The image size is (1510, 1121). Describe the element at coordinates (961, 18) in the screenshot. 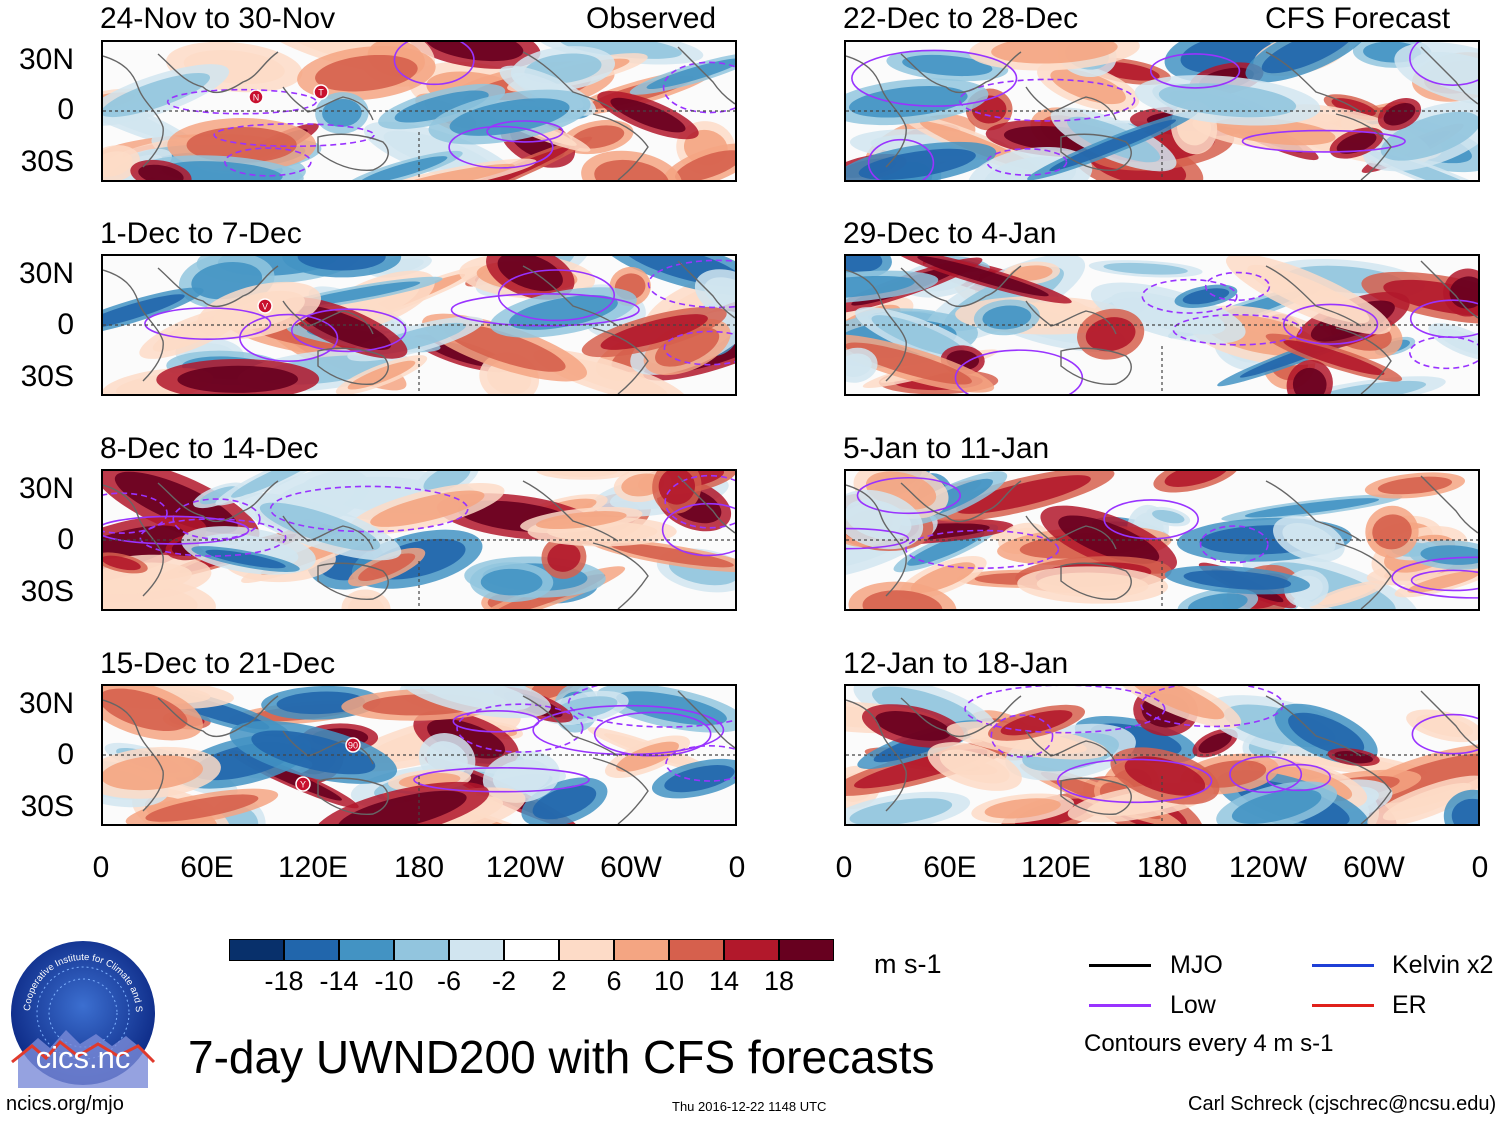

I see `panel-title-5: 22-Dec to 28-Dec` at that location.